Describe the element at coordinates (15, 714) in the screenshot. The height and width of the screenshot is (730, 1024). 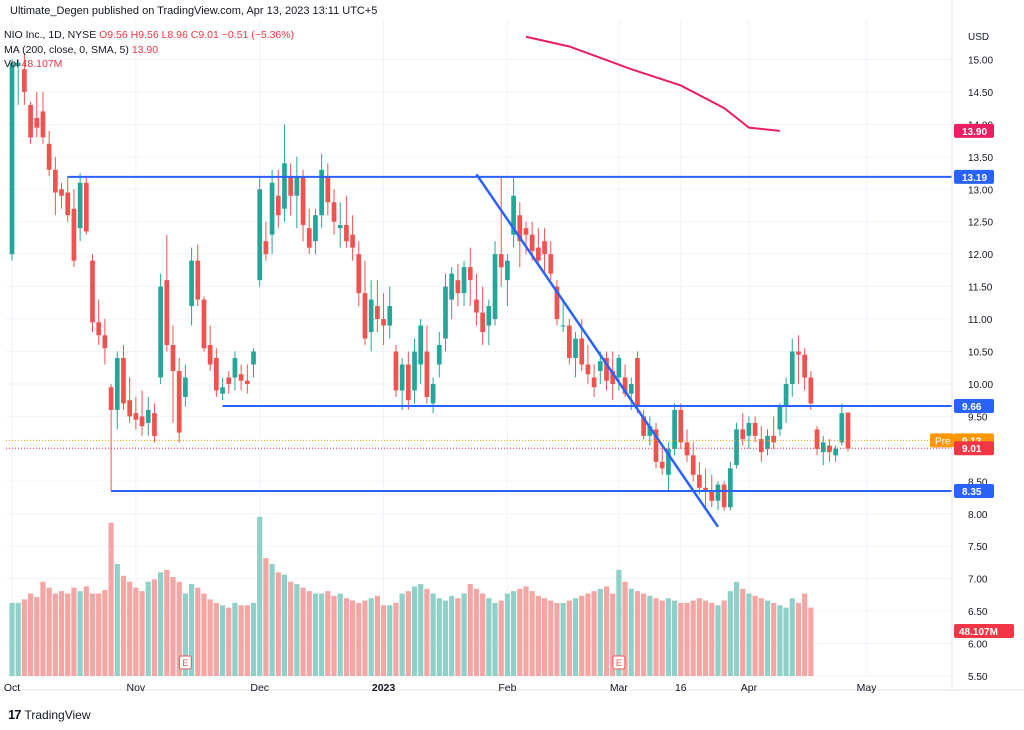
I see `tradingview-logo-icon: 17` at that location.